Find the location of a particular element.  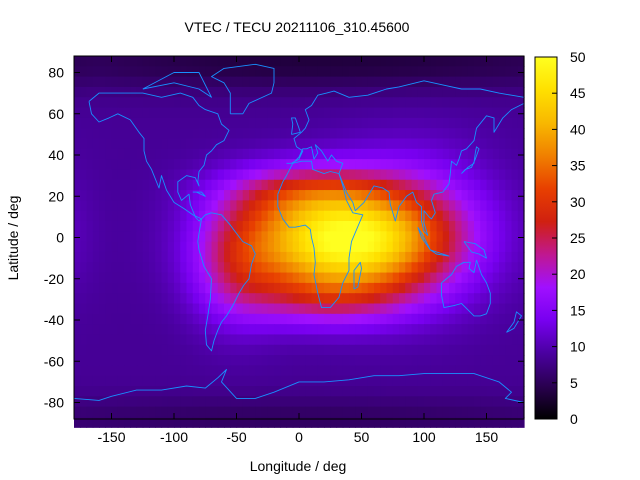

colorbar-tick-label: 25 is located at coordinates (578, 238).